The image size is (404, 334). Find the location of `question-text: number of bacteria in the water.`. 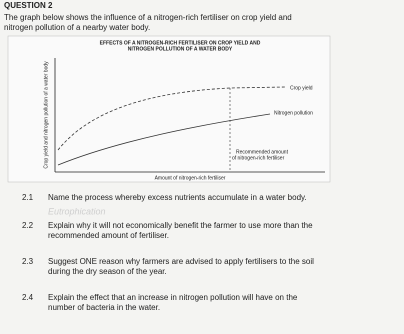

question-text: number of bacteria in the water. is located at coordinates (104, 307).